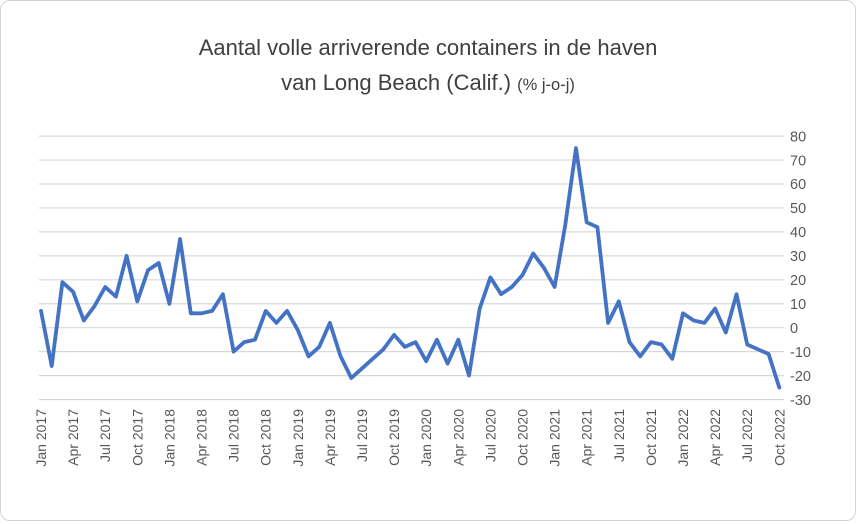 This screenshot has width=858, height=524. What do you see at coordinates (330, 437) in the screenshot?
I see `x-axis-tick-label: Apr 2019` at bounding box center [330, 437].